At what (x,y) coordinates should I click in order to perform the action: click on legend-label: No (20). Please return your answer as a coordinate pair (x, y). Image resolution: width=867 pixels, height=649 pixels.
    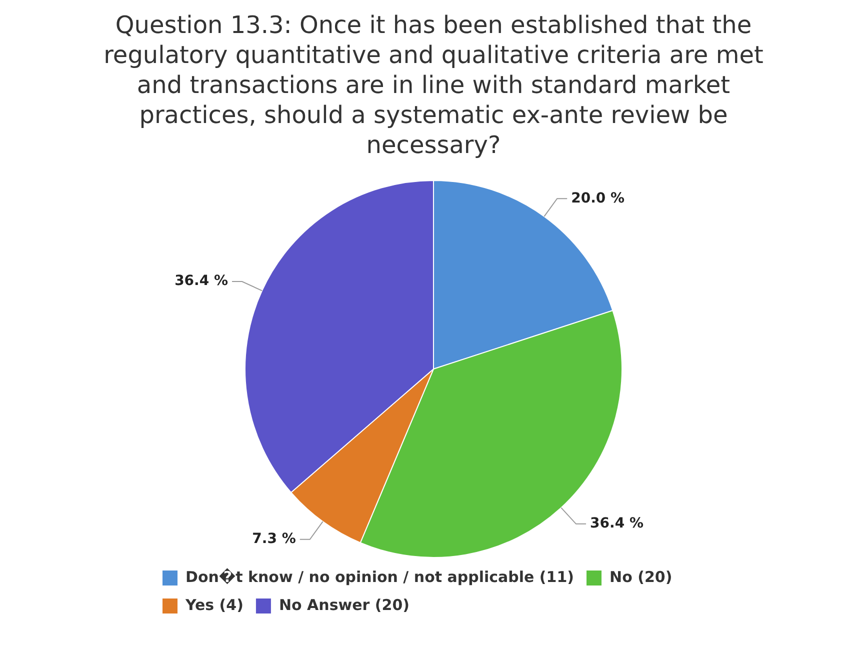
    Looking at the image, I should click on (641, 577).